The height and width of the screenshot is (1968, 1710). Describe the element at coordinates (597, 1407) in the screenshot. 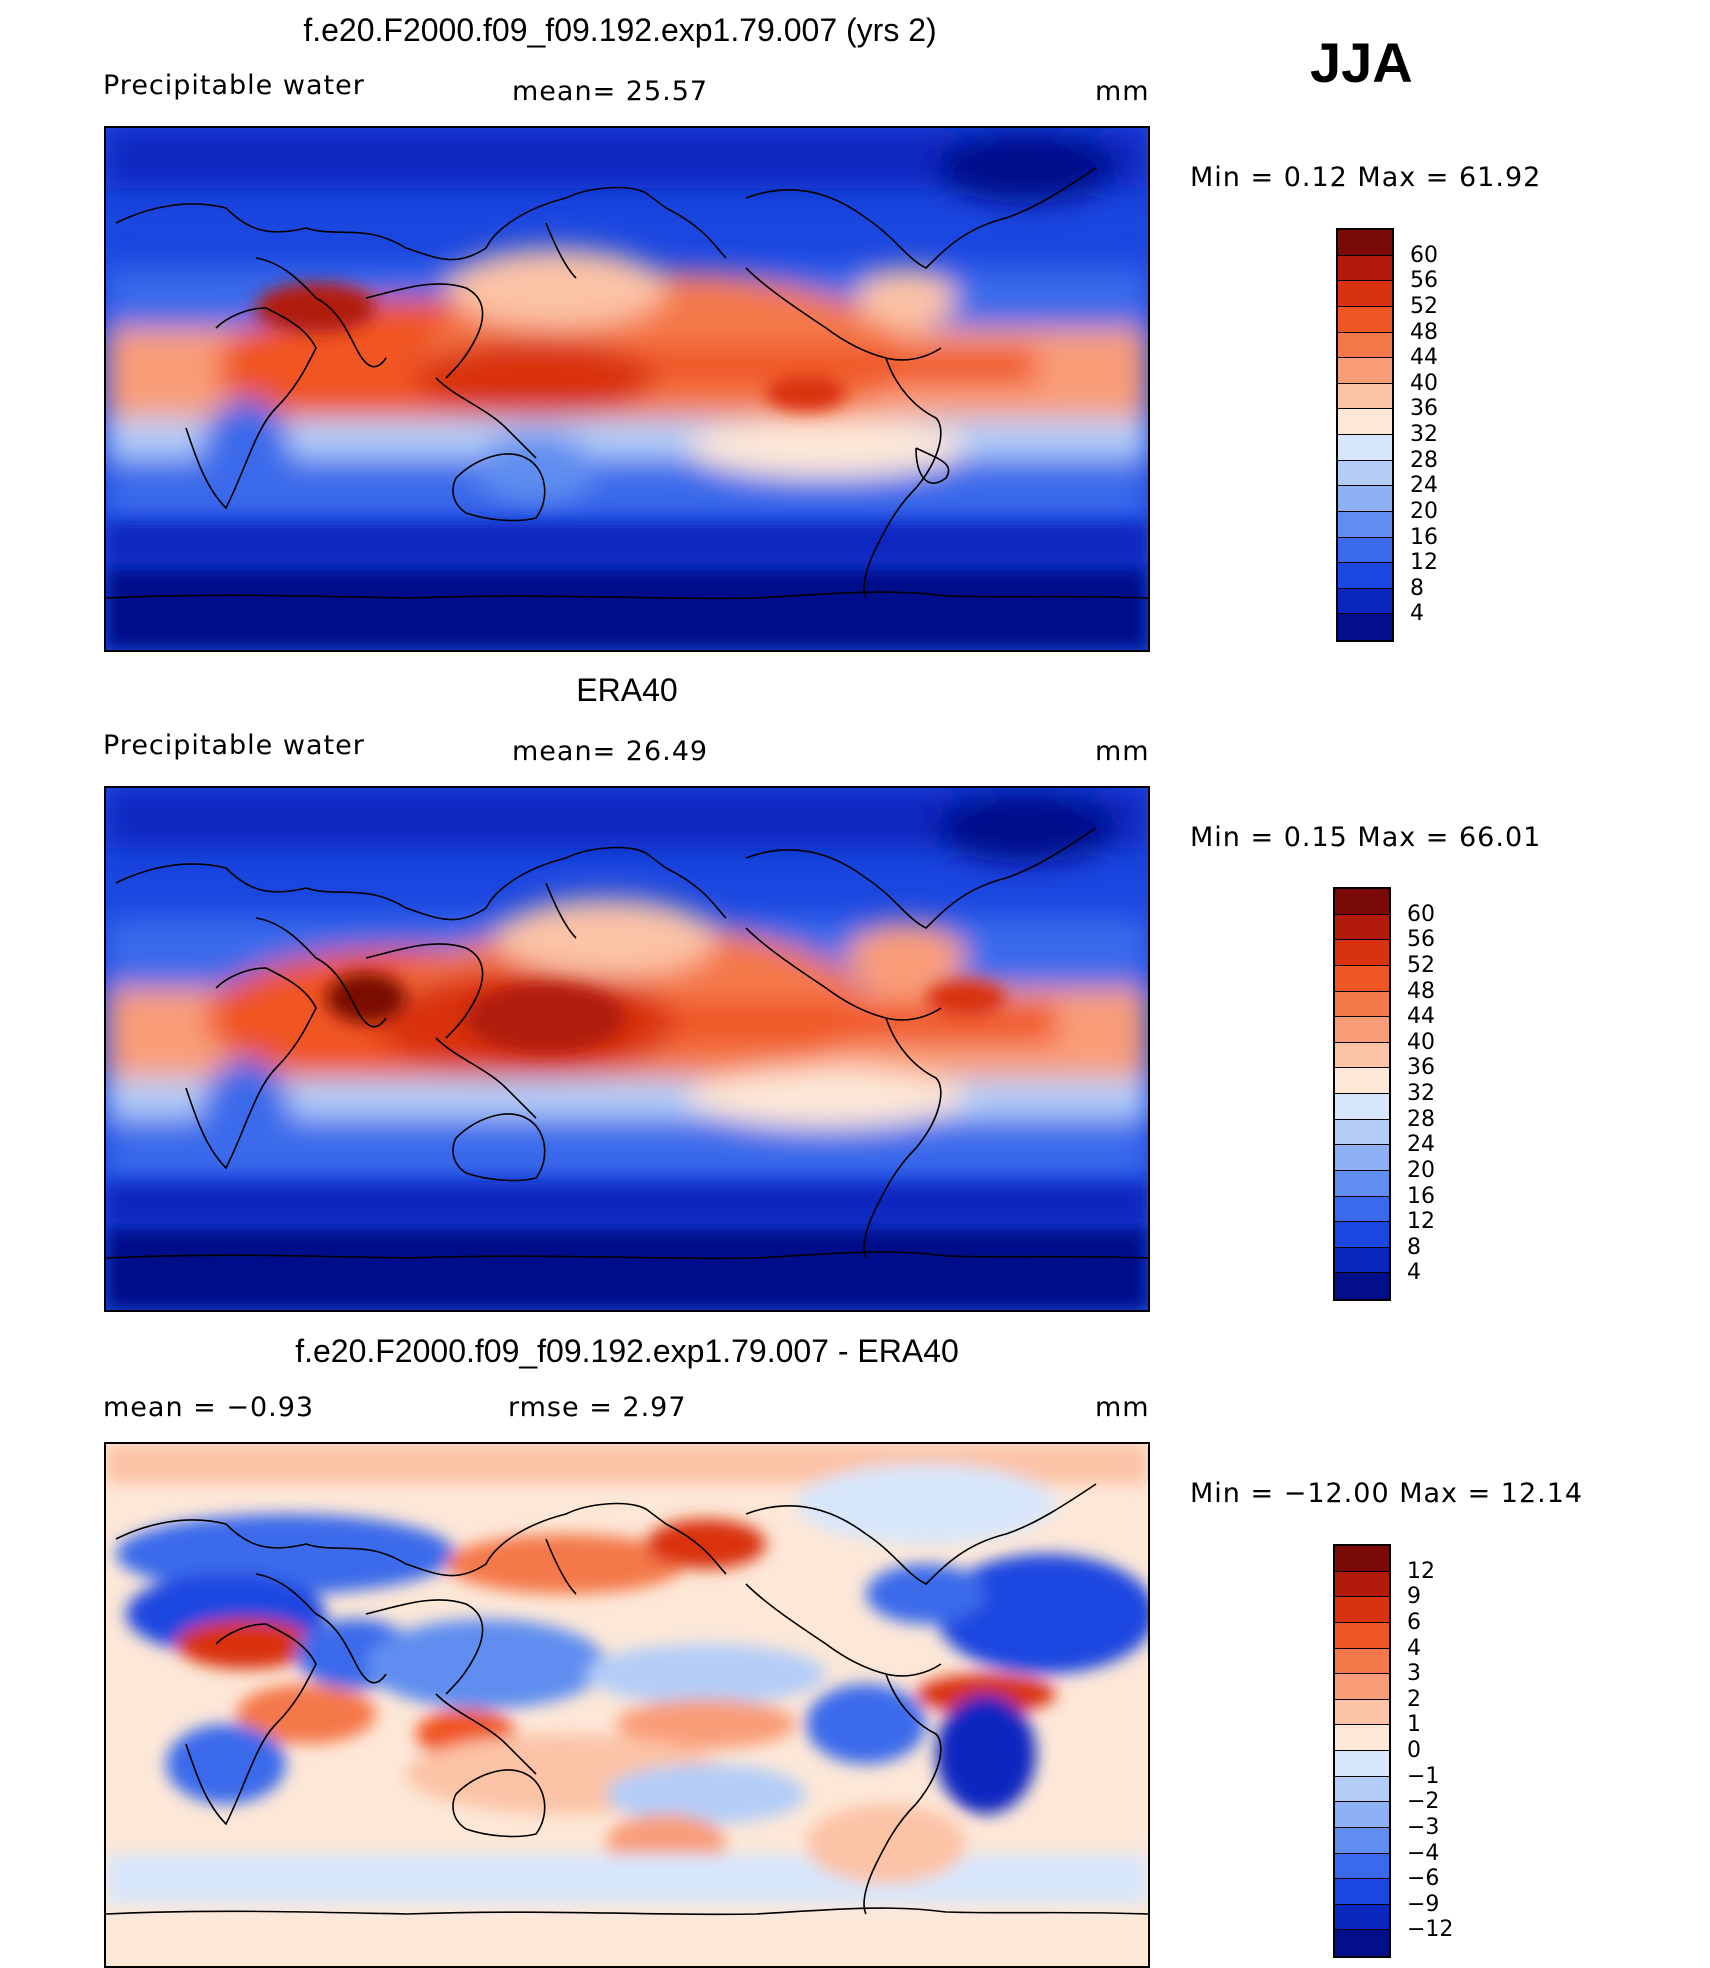

I see `panel3-rmse-label: rmse = 2.97` at that location.